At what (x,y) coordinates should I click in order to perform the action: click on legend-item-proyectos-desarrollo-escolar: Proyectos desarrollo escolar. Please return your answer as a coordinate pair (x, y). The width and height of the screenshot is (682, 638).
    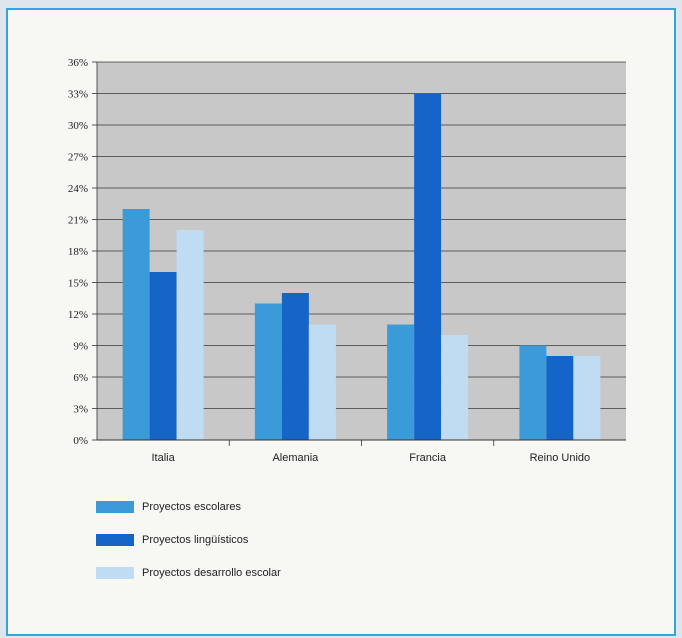
    Looking at the image, I should click on (188, 573).